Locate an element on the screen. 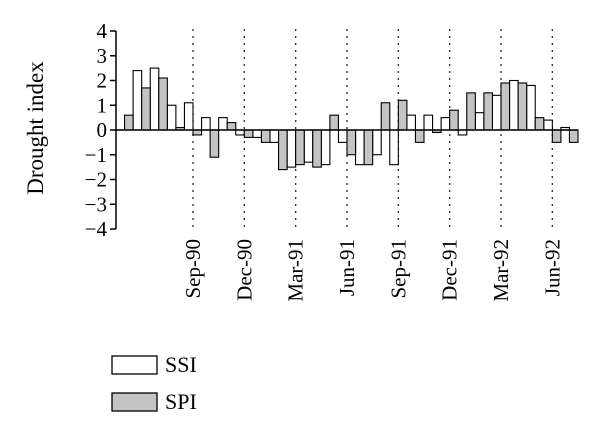 This screenshot has height=442, width=600. x-tick-label: Dec-91 is located at coordinates (450, 270).